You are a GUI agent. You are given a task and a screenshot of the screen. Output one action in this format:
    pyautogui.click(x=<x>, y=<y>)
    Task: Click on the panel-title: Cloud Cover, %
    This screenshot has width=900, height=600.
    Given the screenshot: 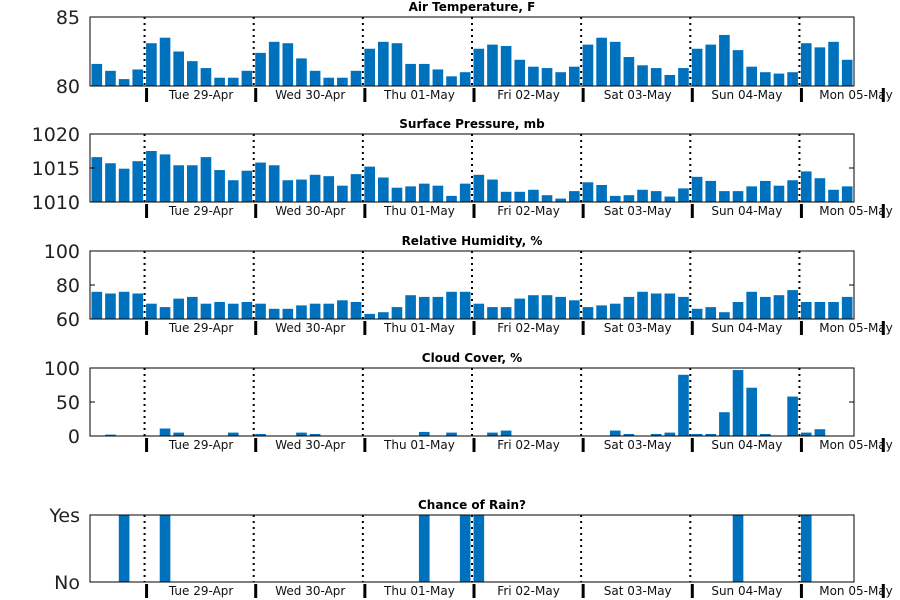 What is the action you would take?
    pyautogui.click(x=472, y=358)
    